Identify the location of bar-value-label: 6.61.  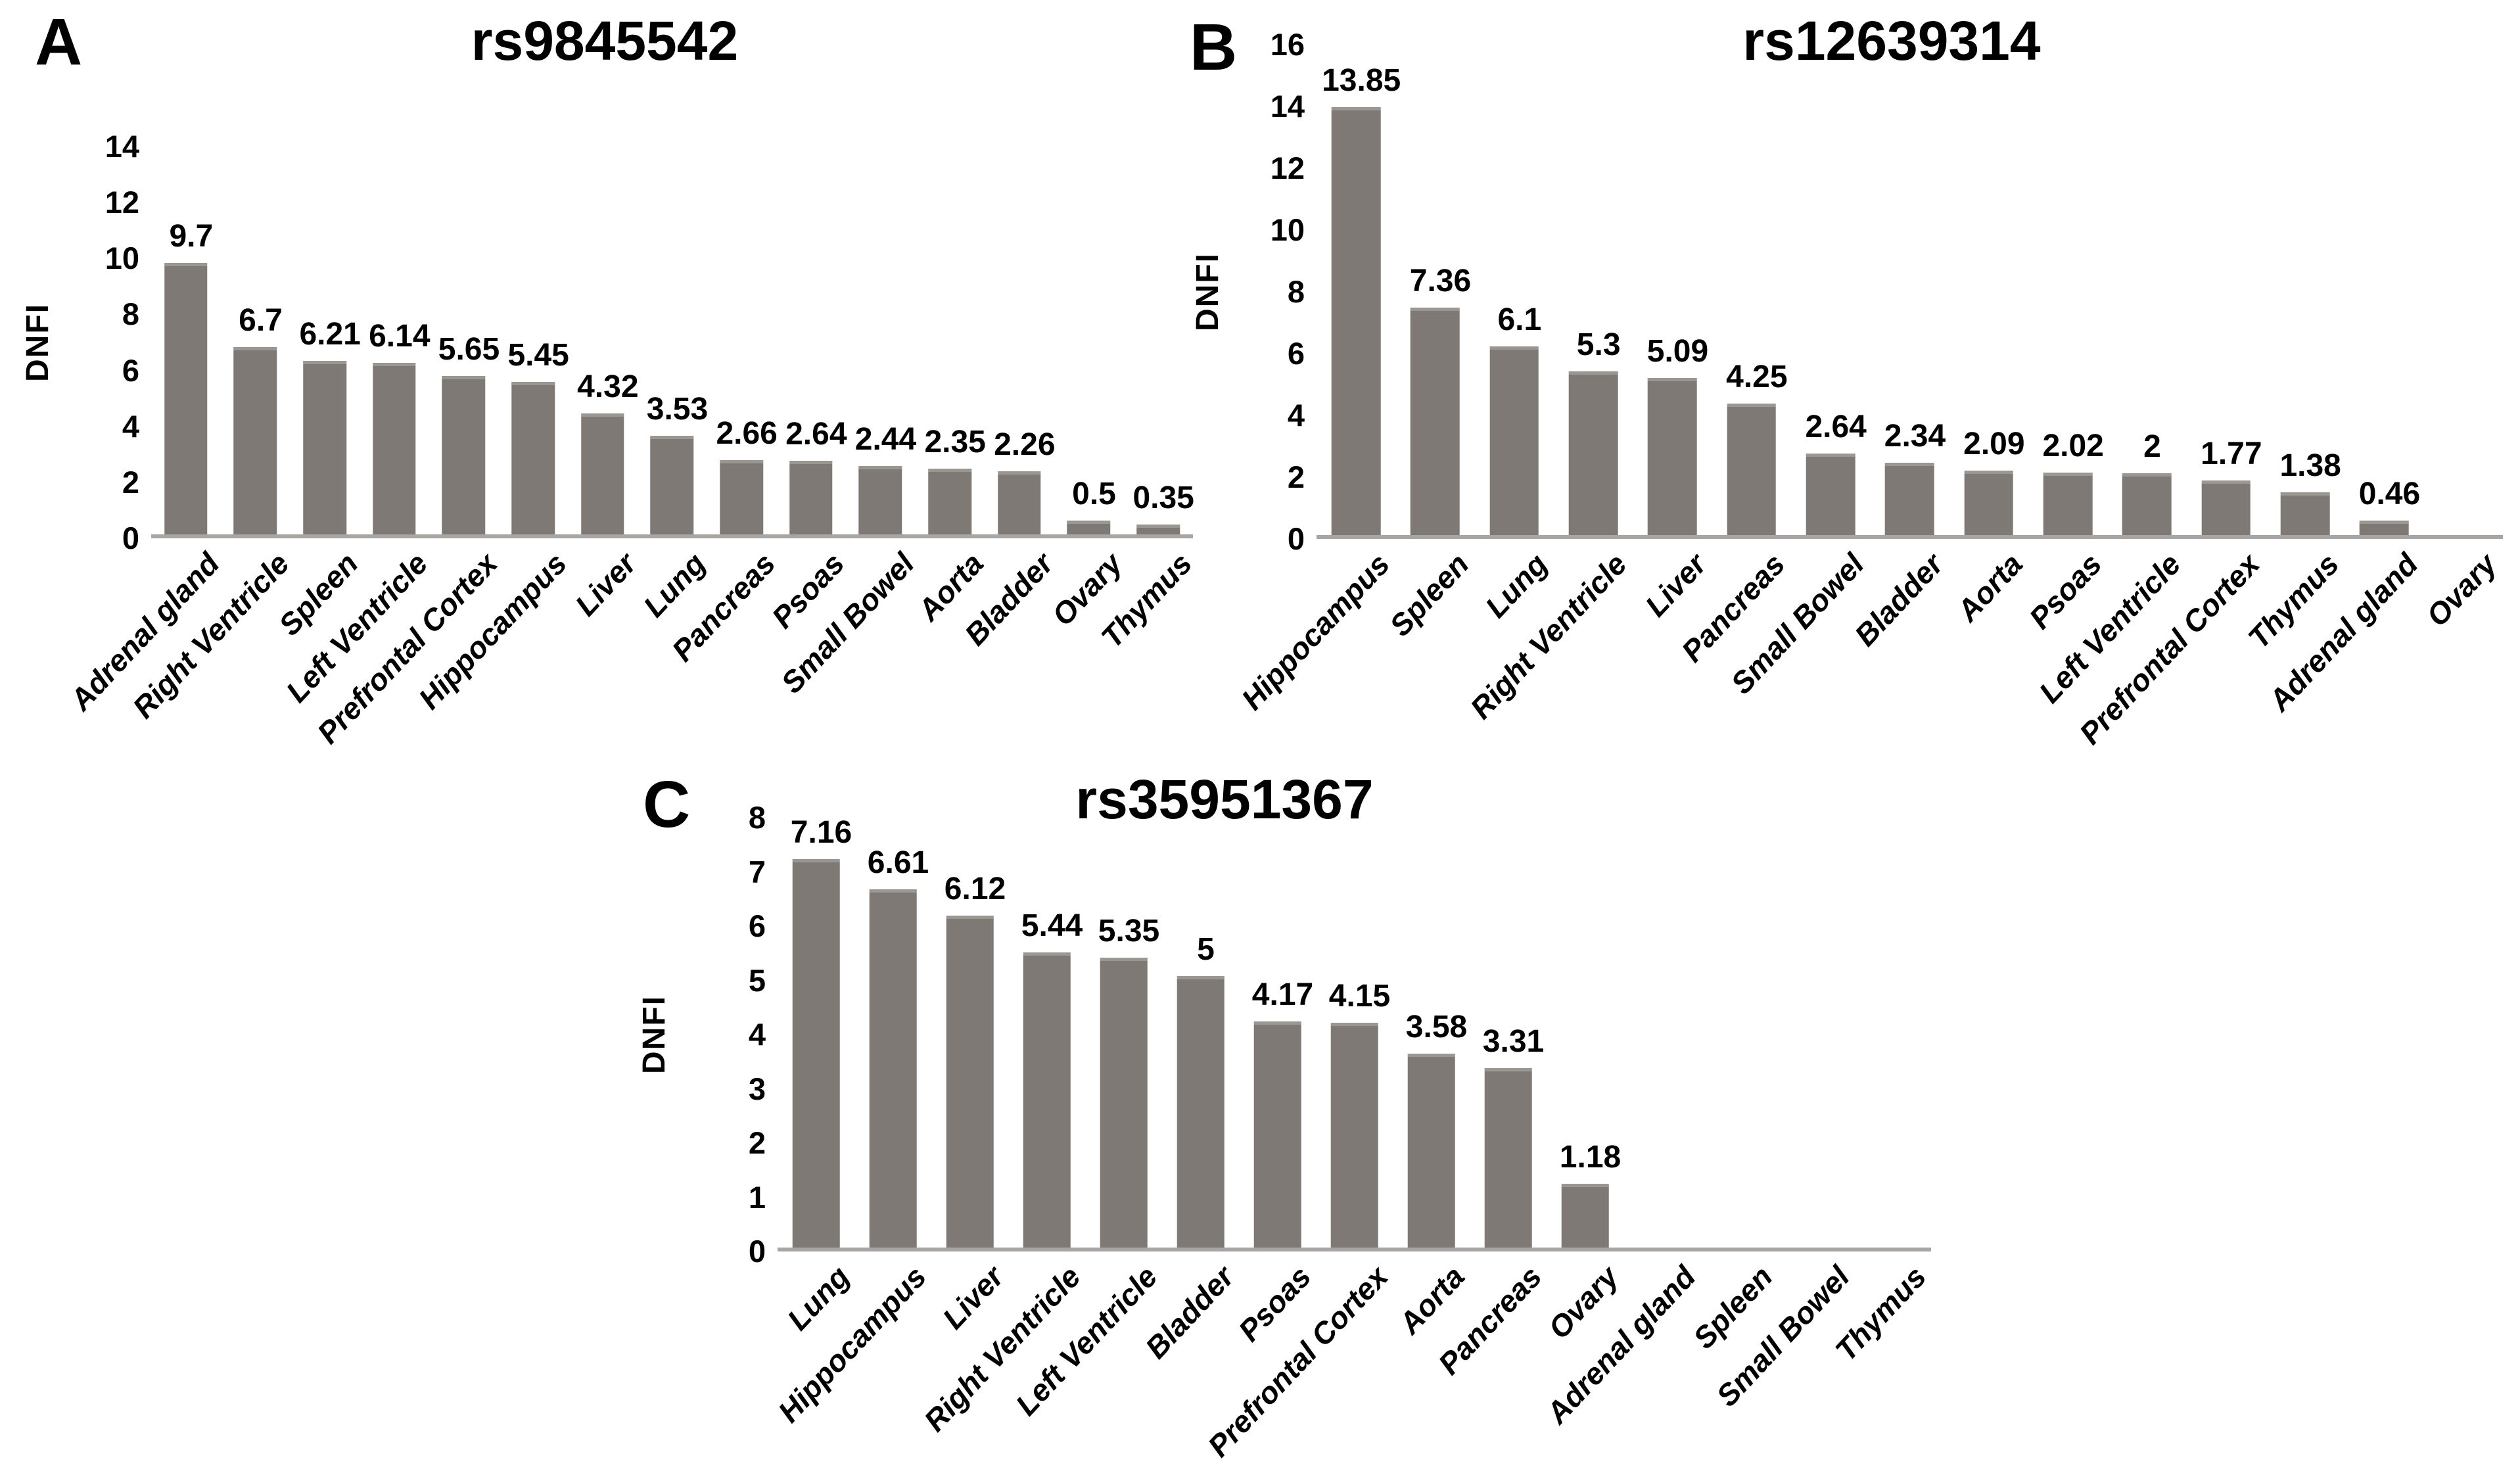
(898, 862).